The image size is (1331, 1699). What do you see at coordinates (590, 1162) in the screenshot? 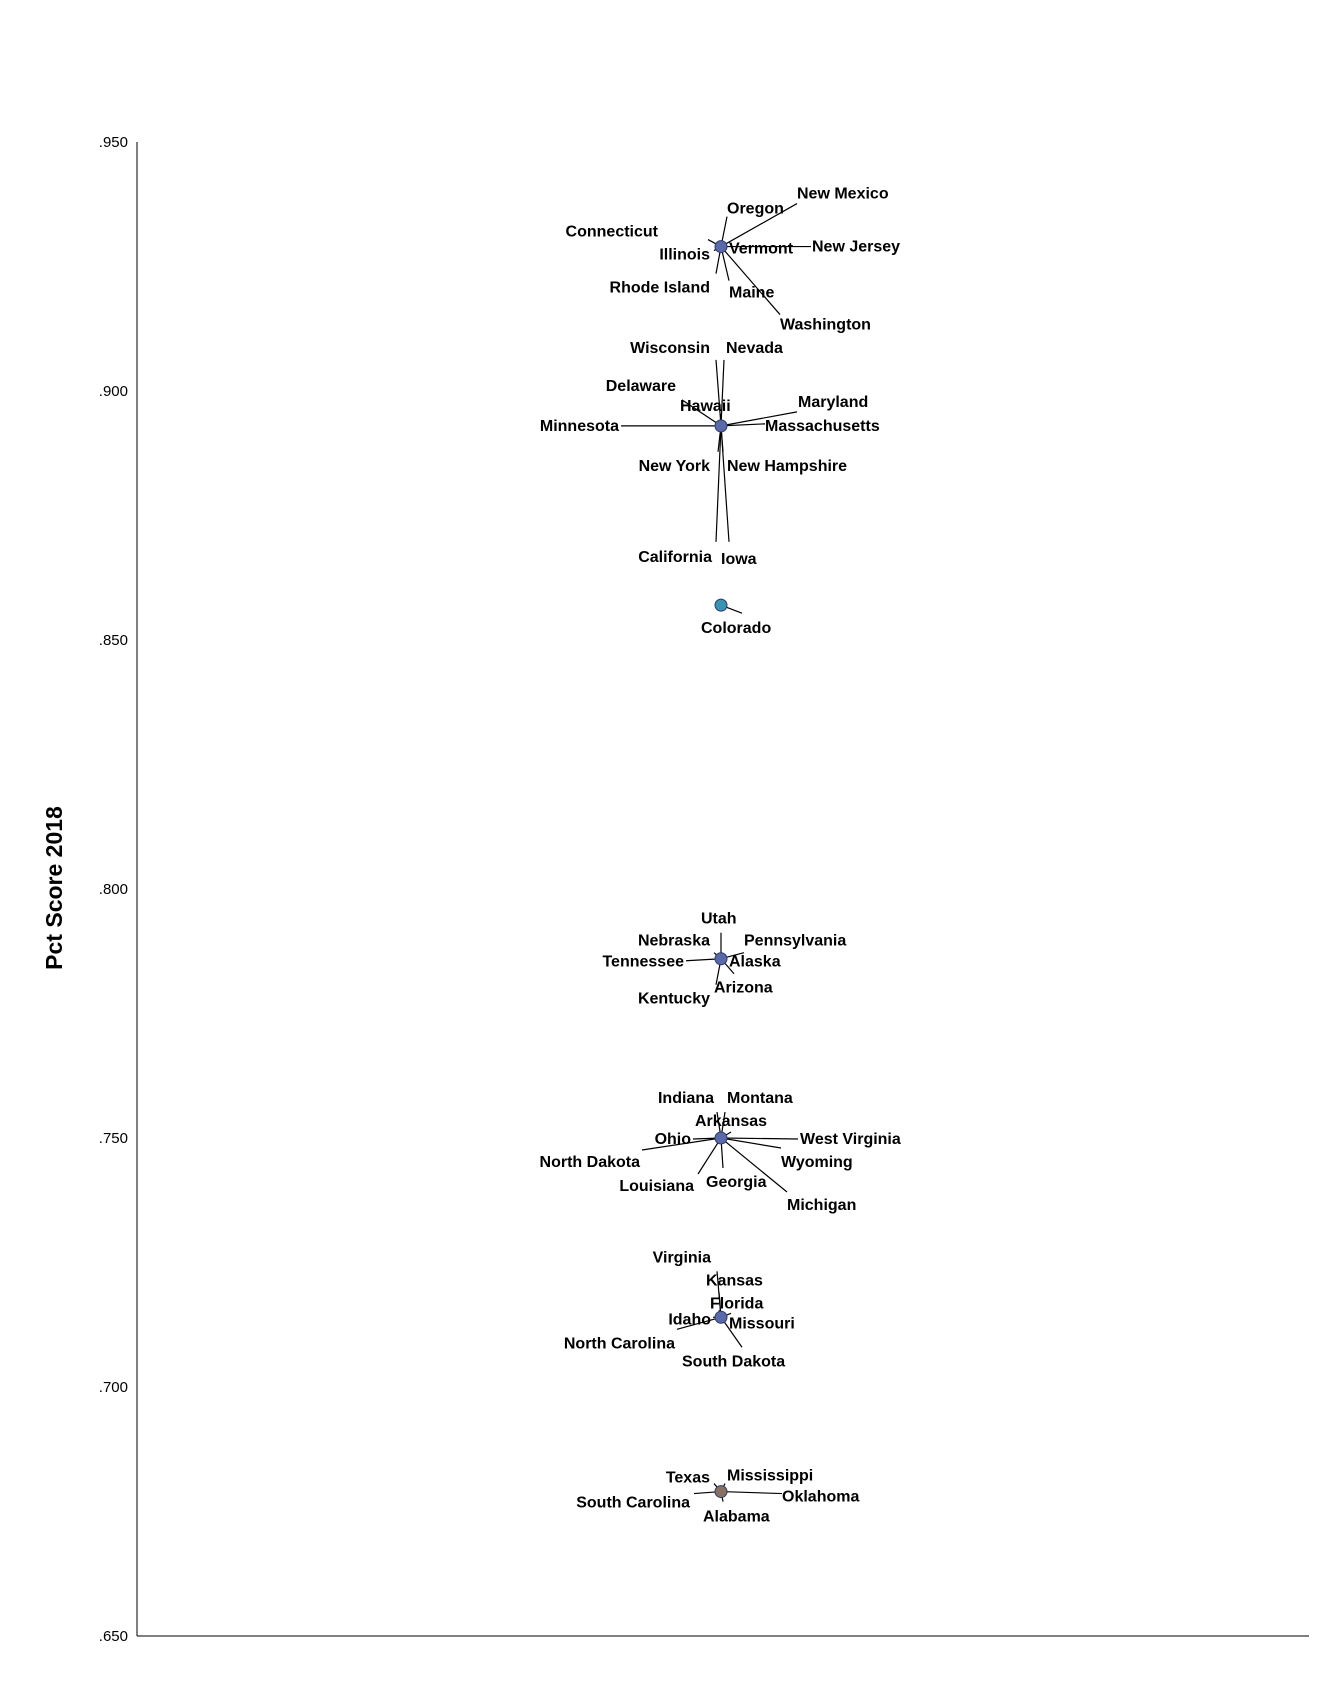
I see `state-label: North Dakota` at bounding box center [590, 1162].